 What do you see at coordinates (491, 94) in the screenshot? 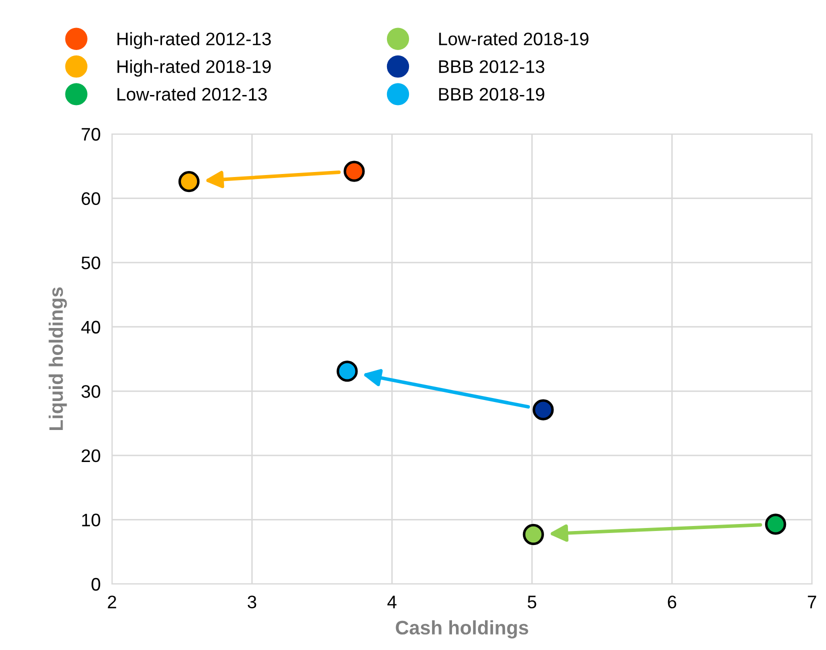
I see `legend-label: BBB 2018-19` at bounding box center [491, 94].